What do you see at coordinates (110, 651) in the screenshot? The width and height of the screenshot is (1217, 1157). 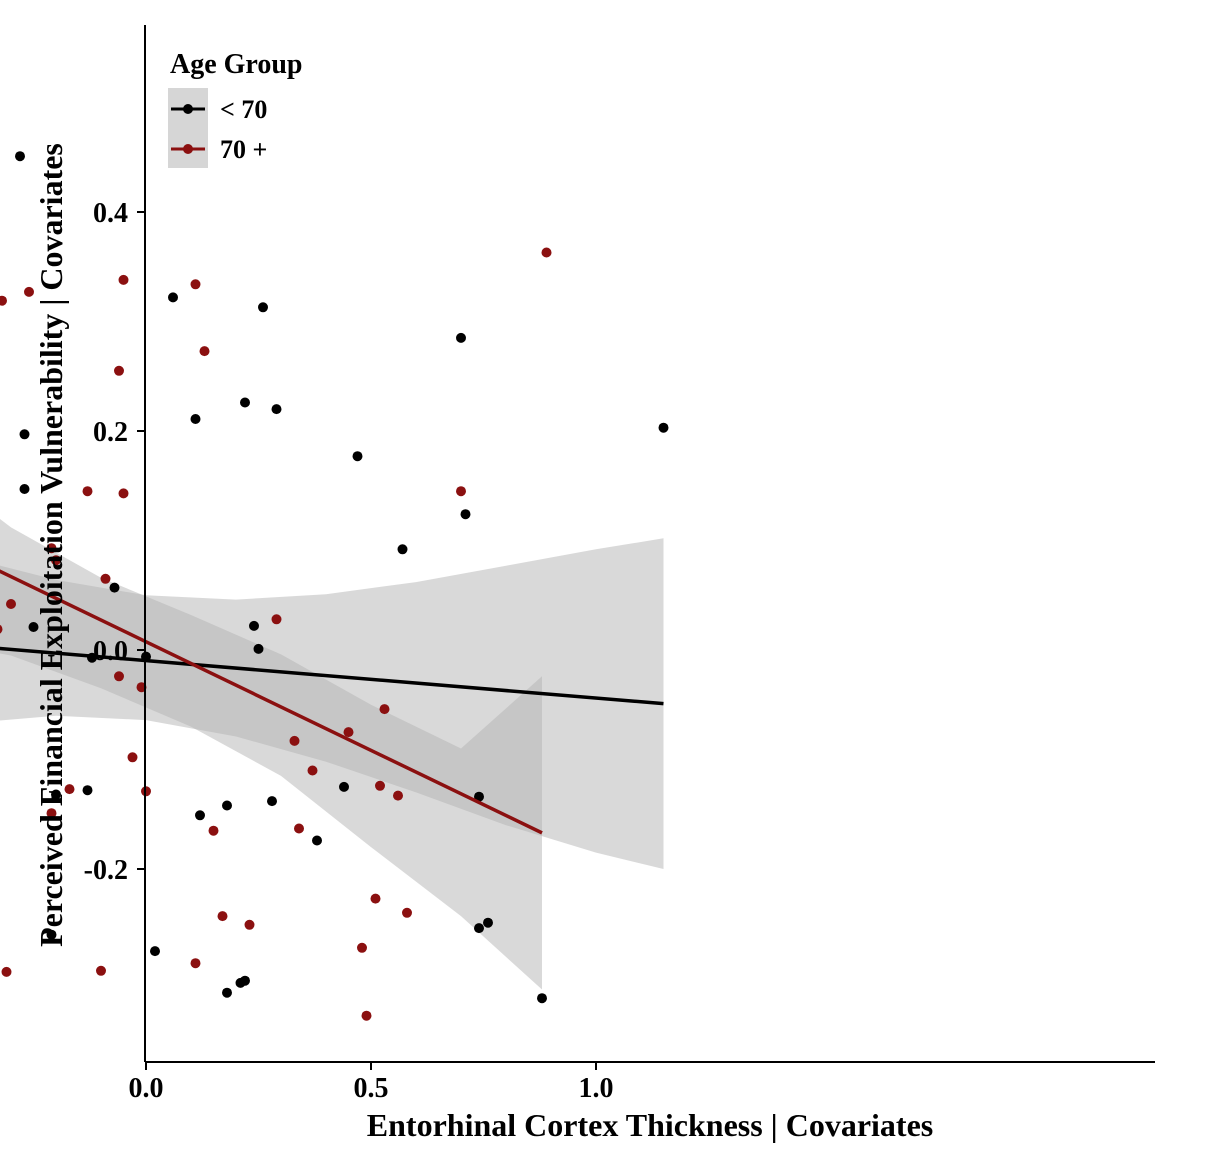 I see `y-tick-label-1: 0.0` at bounding box center [110, 651].